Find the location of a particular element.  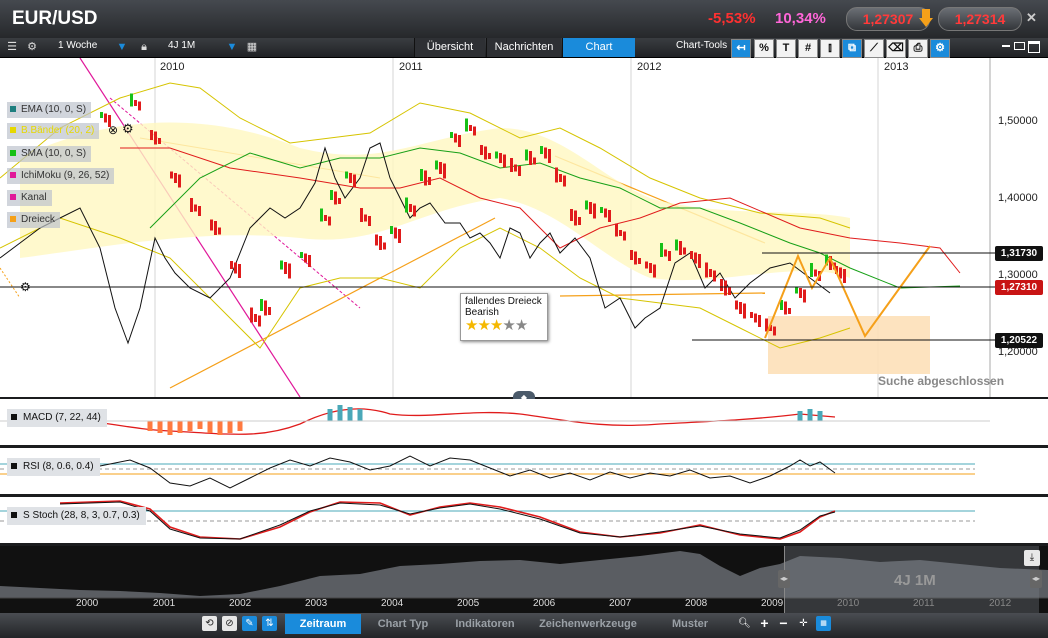

chart-tools-label: Chart-Tools is located at coordinates (702, 45).